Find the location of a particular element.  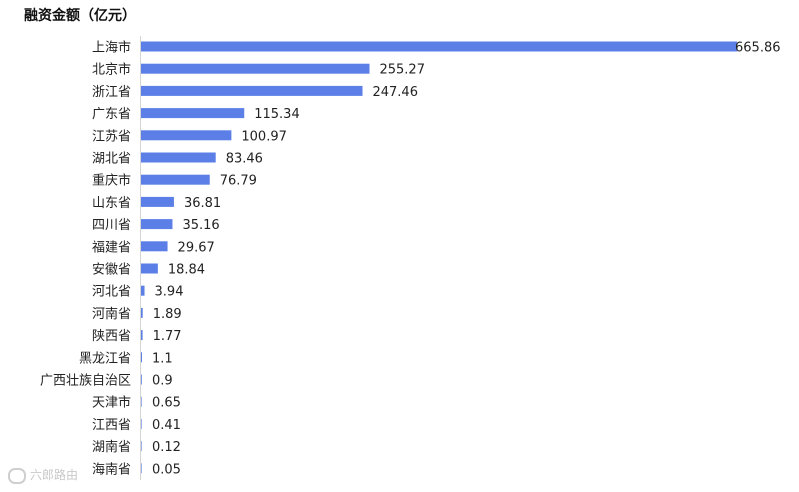

value-label: 1.1 is located at coordinates (162, 358).